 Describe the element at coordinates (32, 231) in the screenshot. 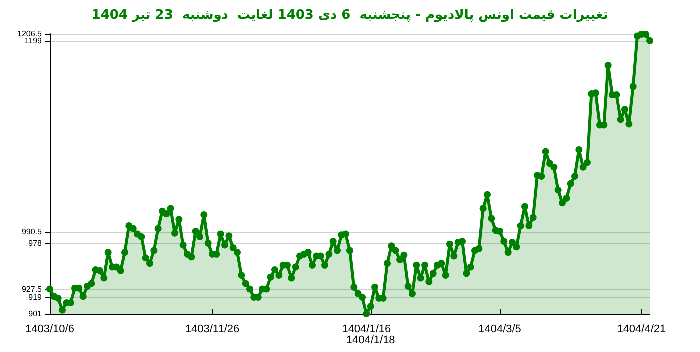

I see `y-tick-label: 990.5` at that location.